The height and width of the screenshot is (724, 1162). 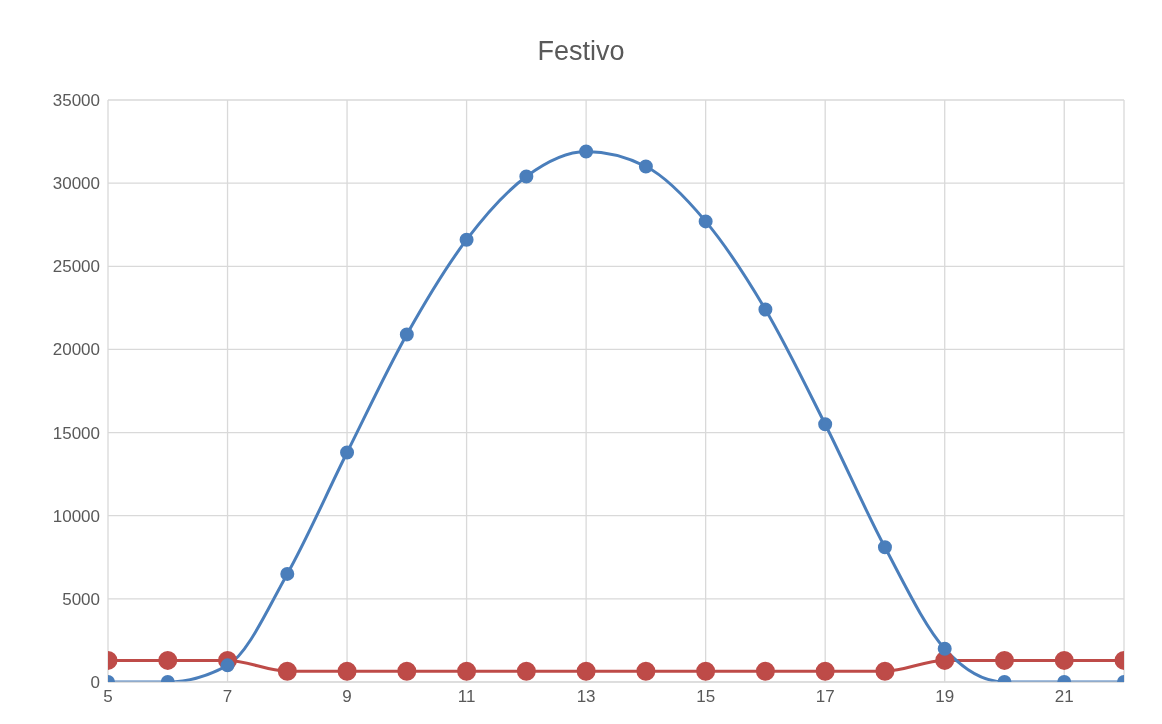 I want to click on x-tick-label: 5, so click(x=108, y=697).